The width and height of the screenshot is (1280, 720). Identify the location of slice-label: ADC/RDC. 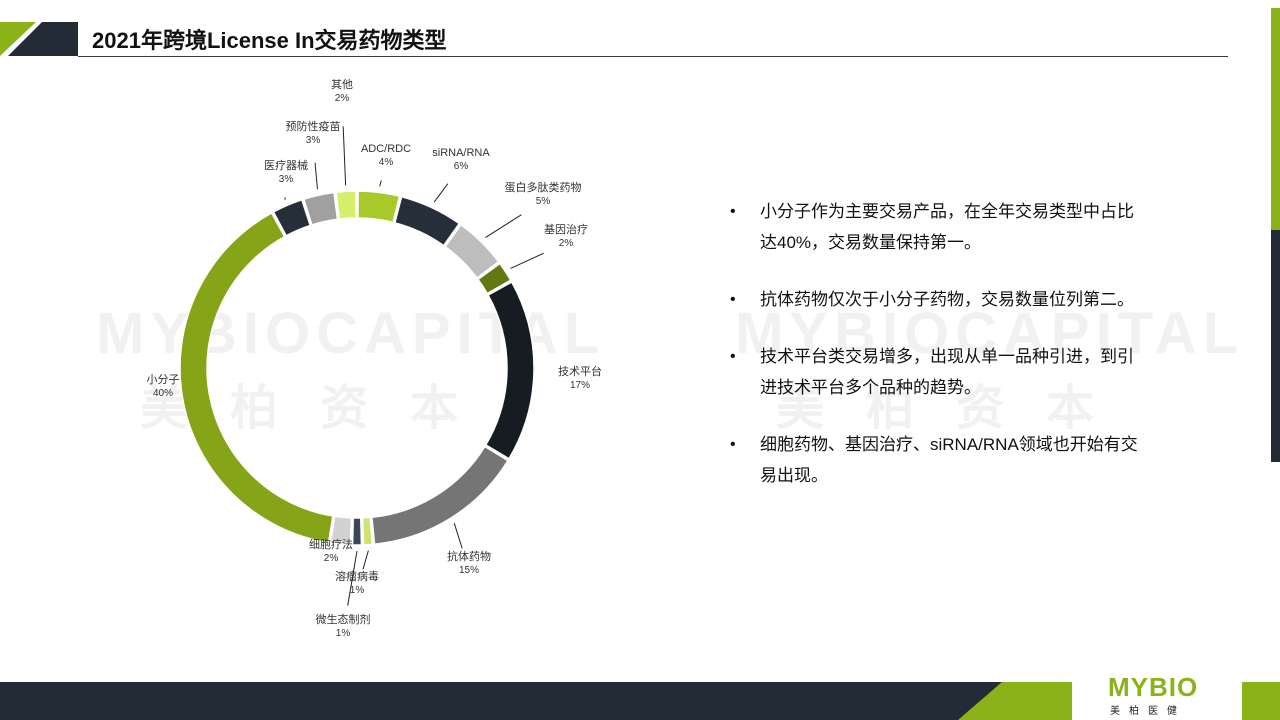
(386, 149).